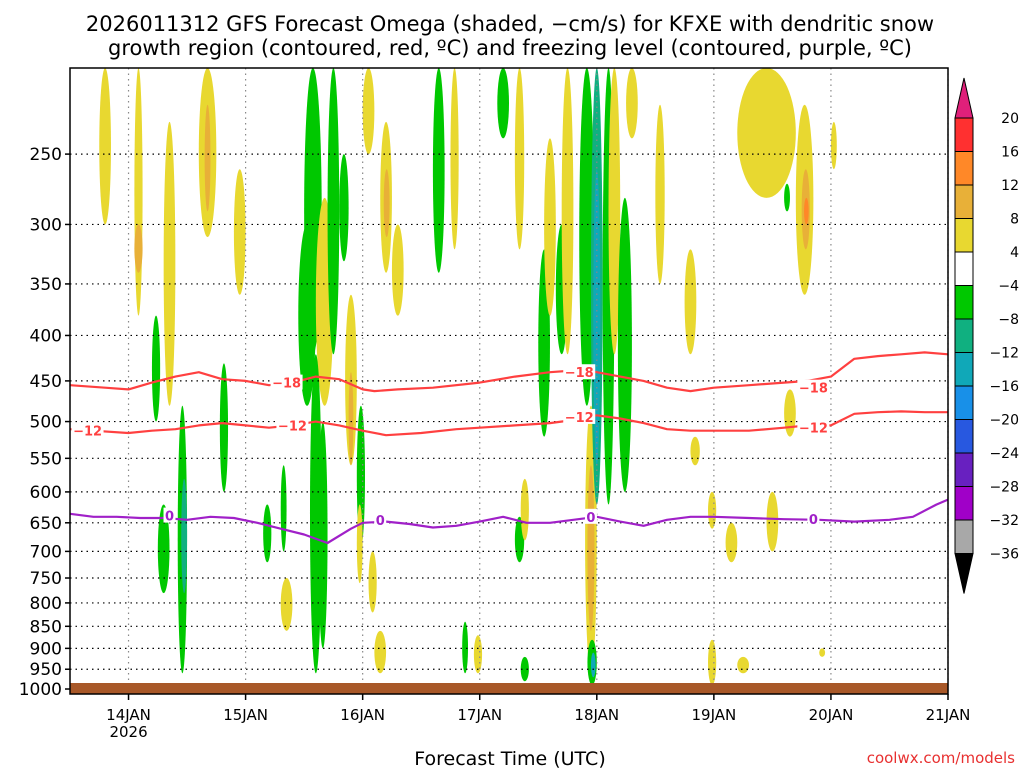 The image size is (1024, 768). What do you see at coordinates (831, 715) in the screenshot?
I see `x-tick-label: 20JAN` at bounding box center [831, 715].